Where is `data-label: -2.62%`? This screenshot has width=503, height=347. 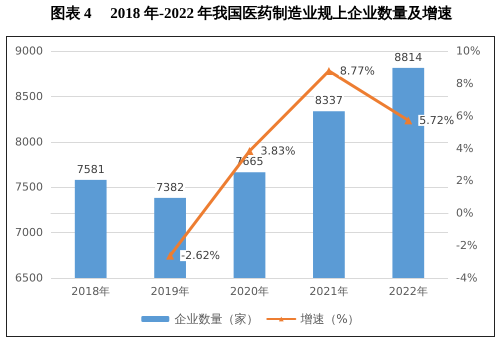 data-label: -2.62% is located at coordinates (200, 255).